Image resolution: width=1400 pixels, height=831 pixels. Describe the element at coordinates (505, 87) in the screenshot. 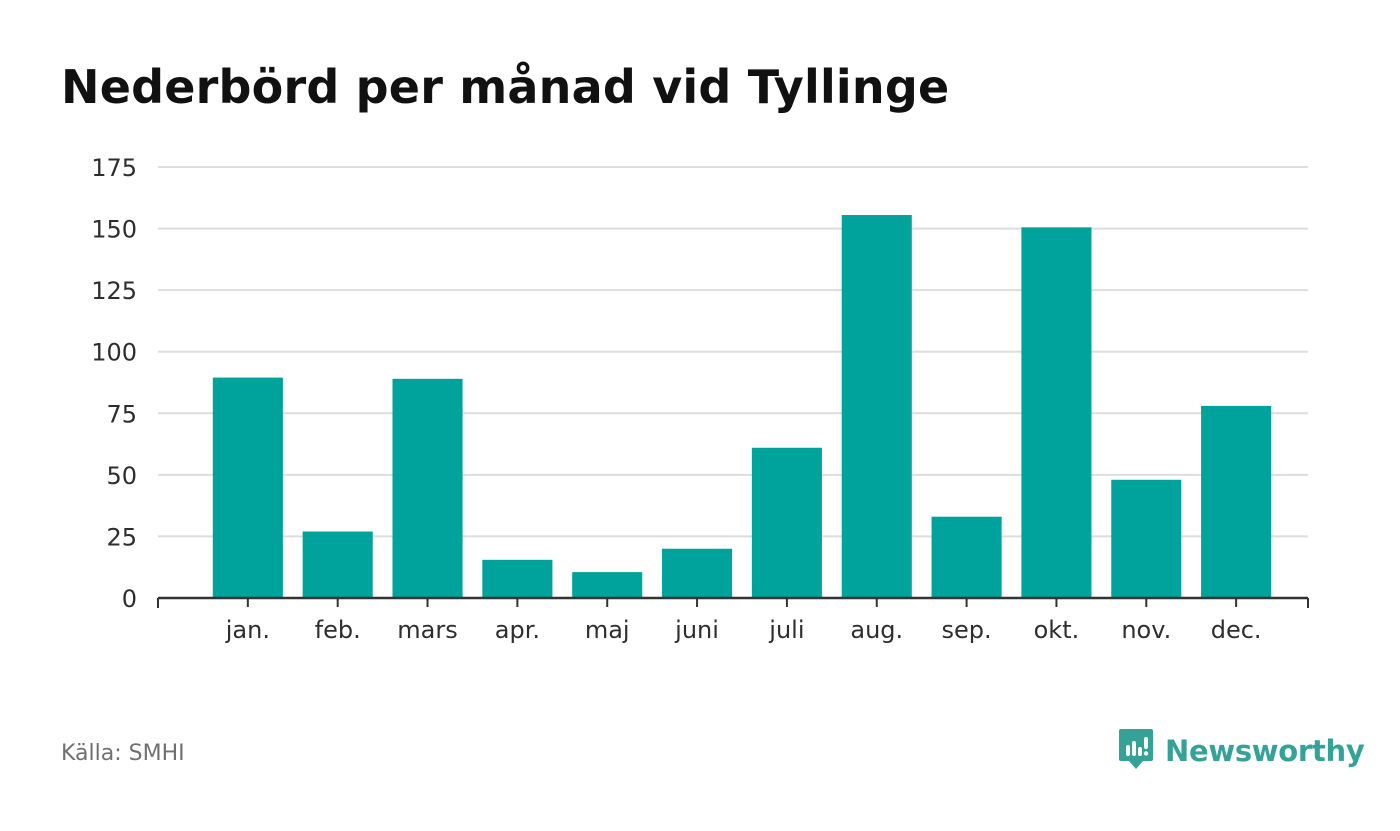

I see `chart-title: Nederbörd per månad vid Tyllinge` at that location.